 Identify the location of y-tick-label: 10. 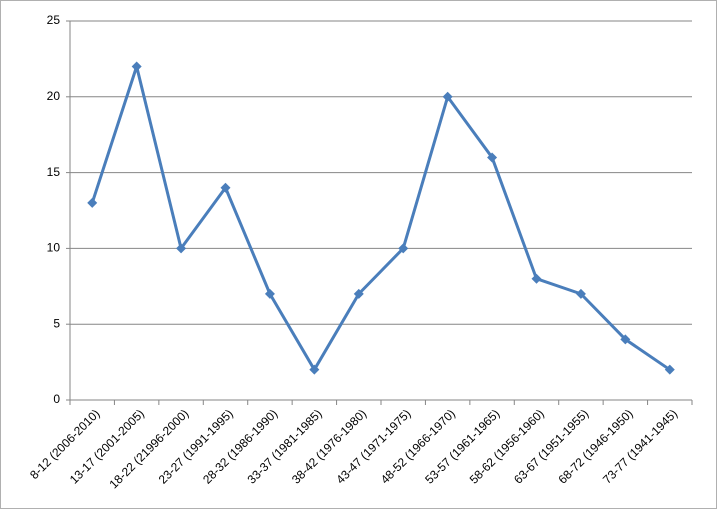
(54, 248).